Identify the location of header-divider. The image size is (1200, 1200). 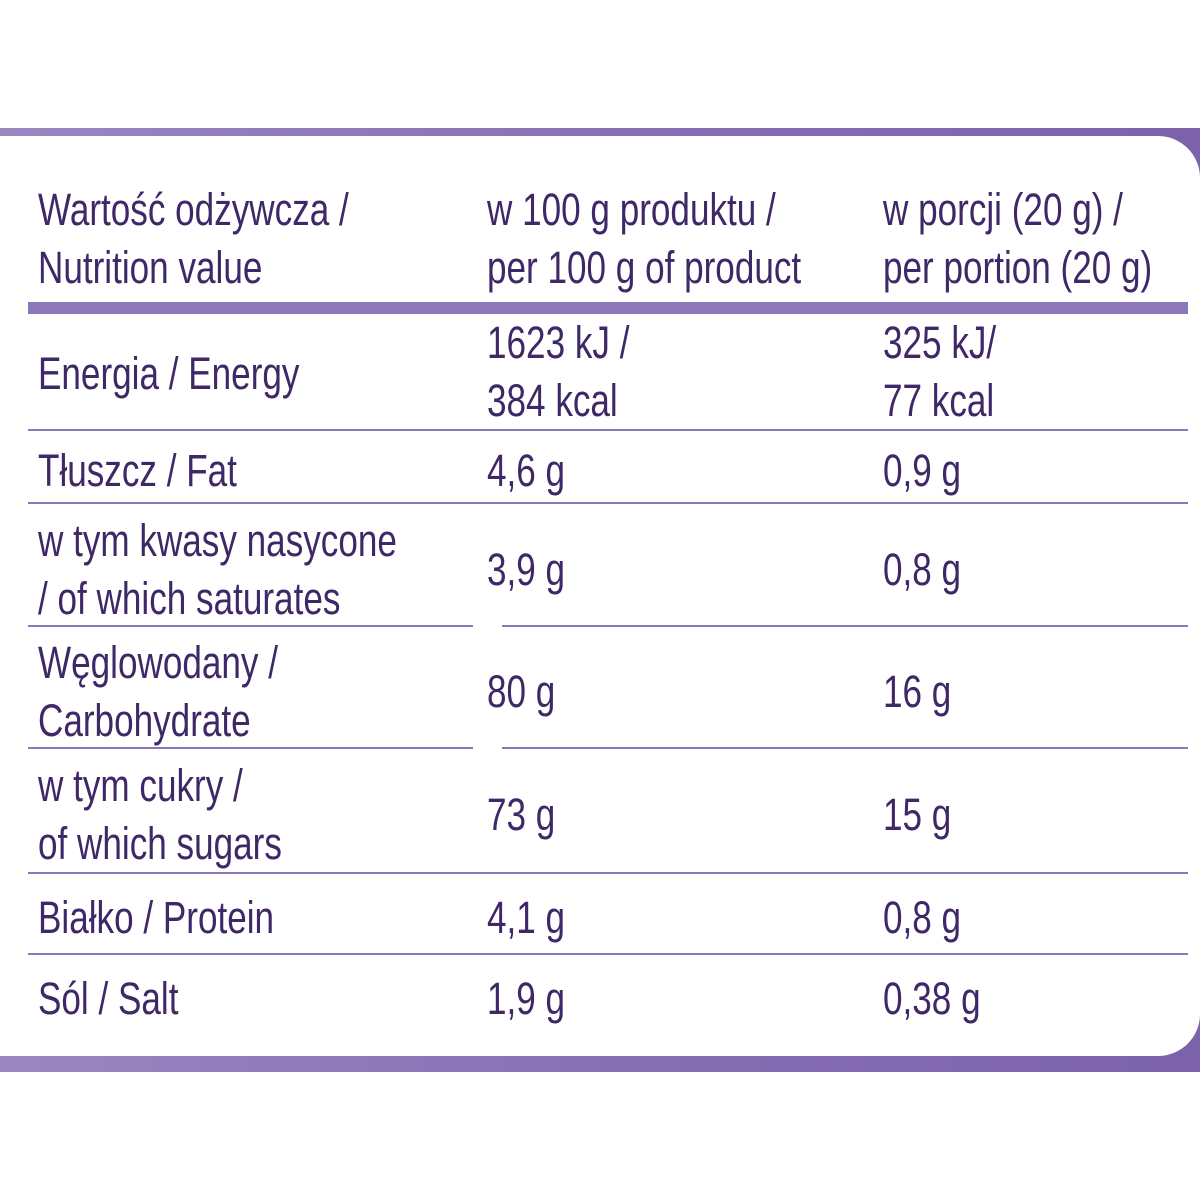
(608, 308).